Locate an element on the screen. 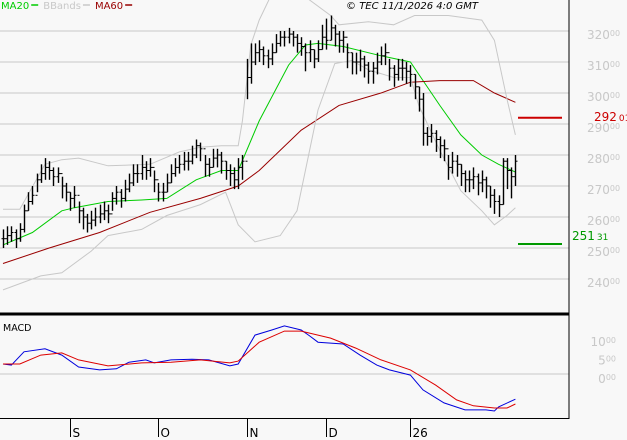  y-tick-label: 30000 is located at coordinates (603, 97).